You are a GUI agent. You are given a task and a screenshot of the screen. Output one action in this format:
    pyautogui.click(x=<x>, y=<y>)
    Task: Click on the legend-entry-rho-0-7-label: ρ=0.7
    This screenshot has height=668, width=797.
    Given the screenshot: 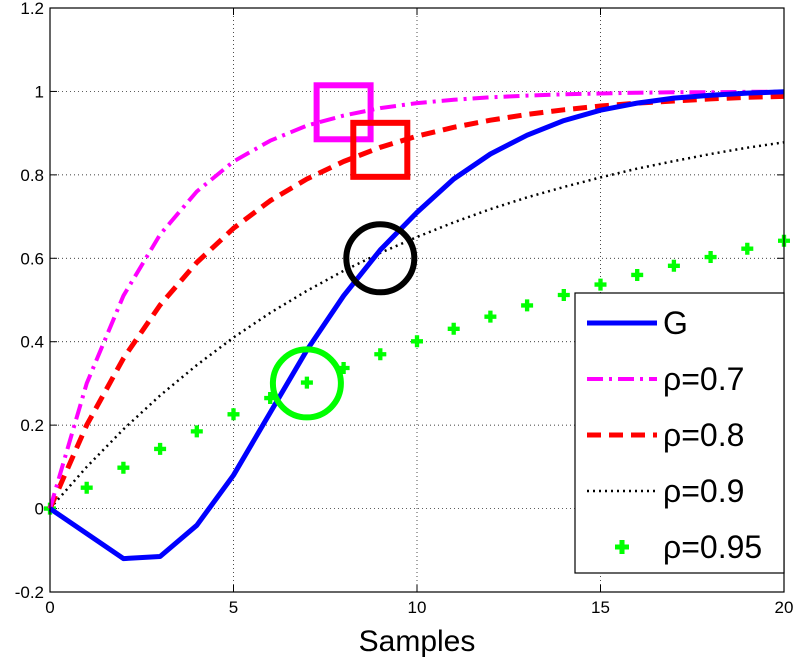 What is the action you would take?
    pyautogui.click(x=703, y=379)
    